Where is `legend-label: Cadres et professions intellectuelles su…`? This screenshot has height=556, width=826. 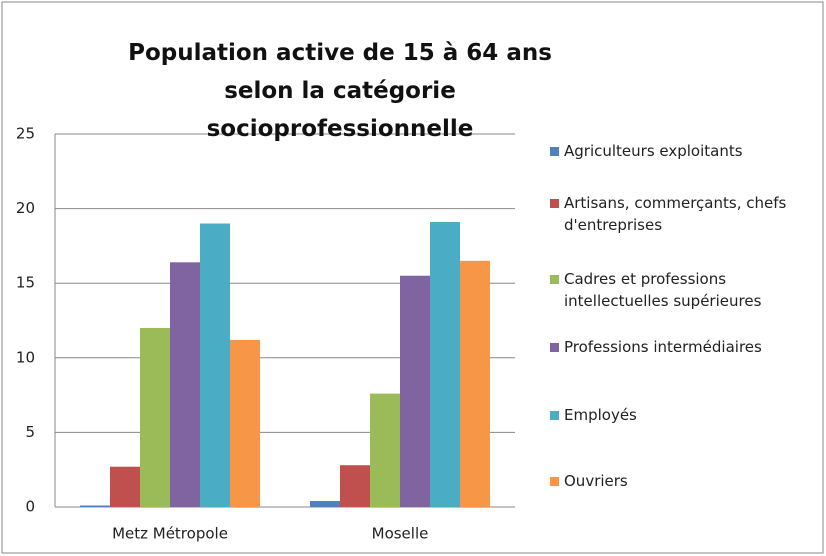 legend-label: Cadres et professions intellectuelles su… is located at coordinates (663, 290).